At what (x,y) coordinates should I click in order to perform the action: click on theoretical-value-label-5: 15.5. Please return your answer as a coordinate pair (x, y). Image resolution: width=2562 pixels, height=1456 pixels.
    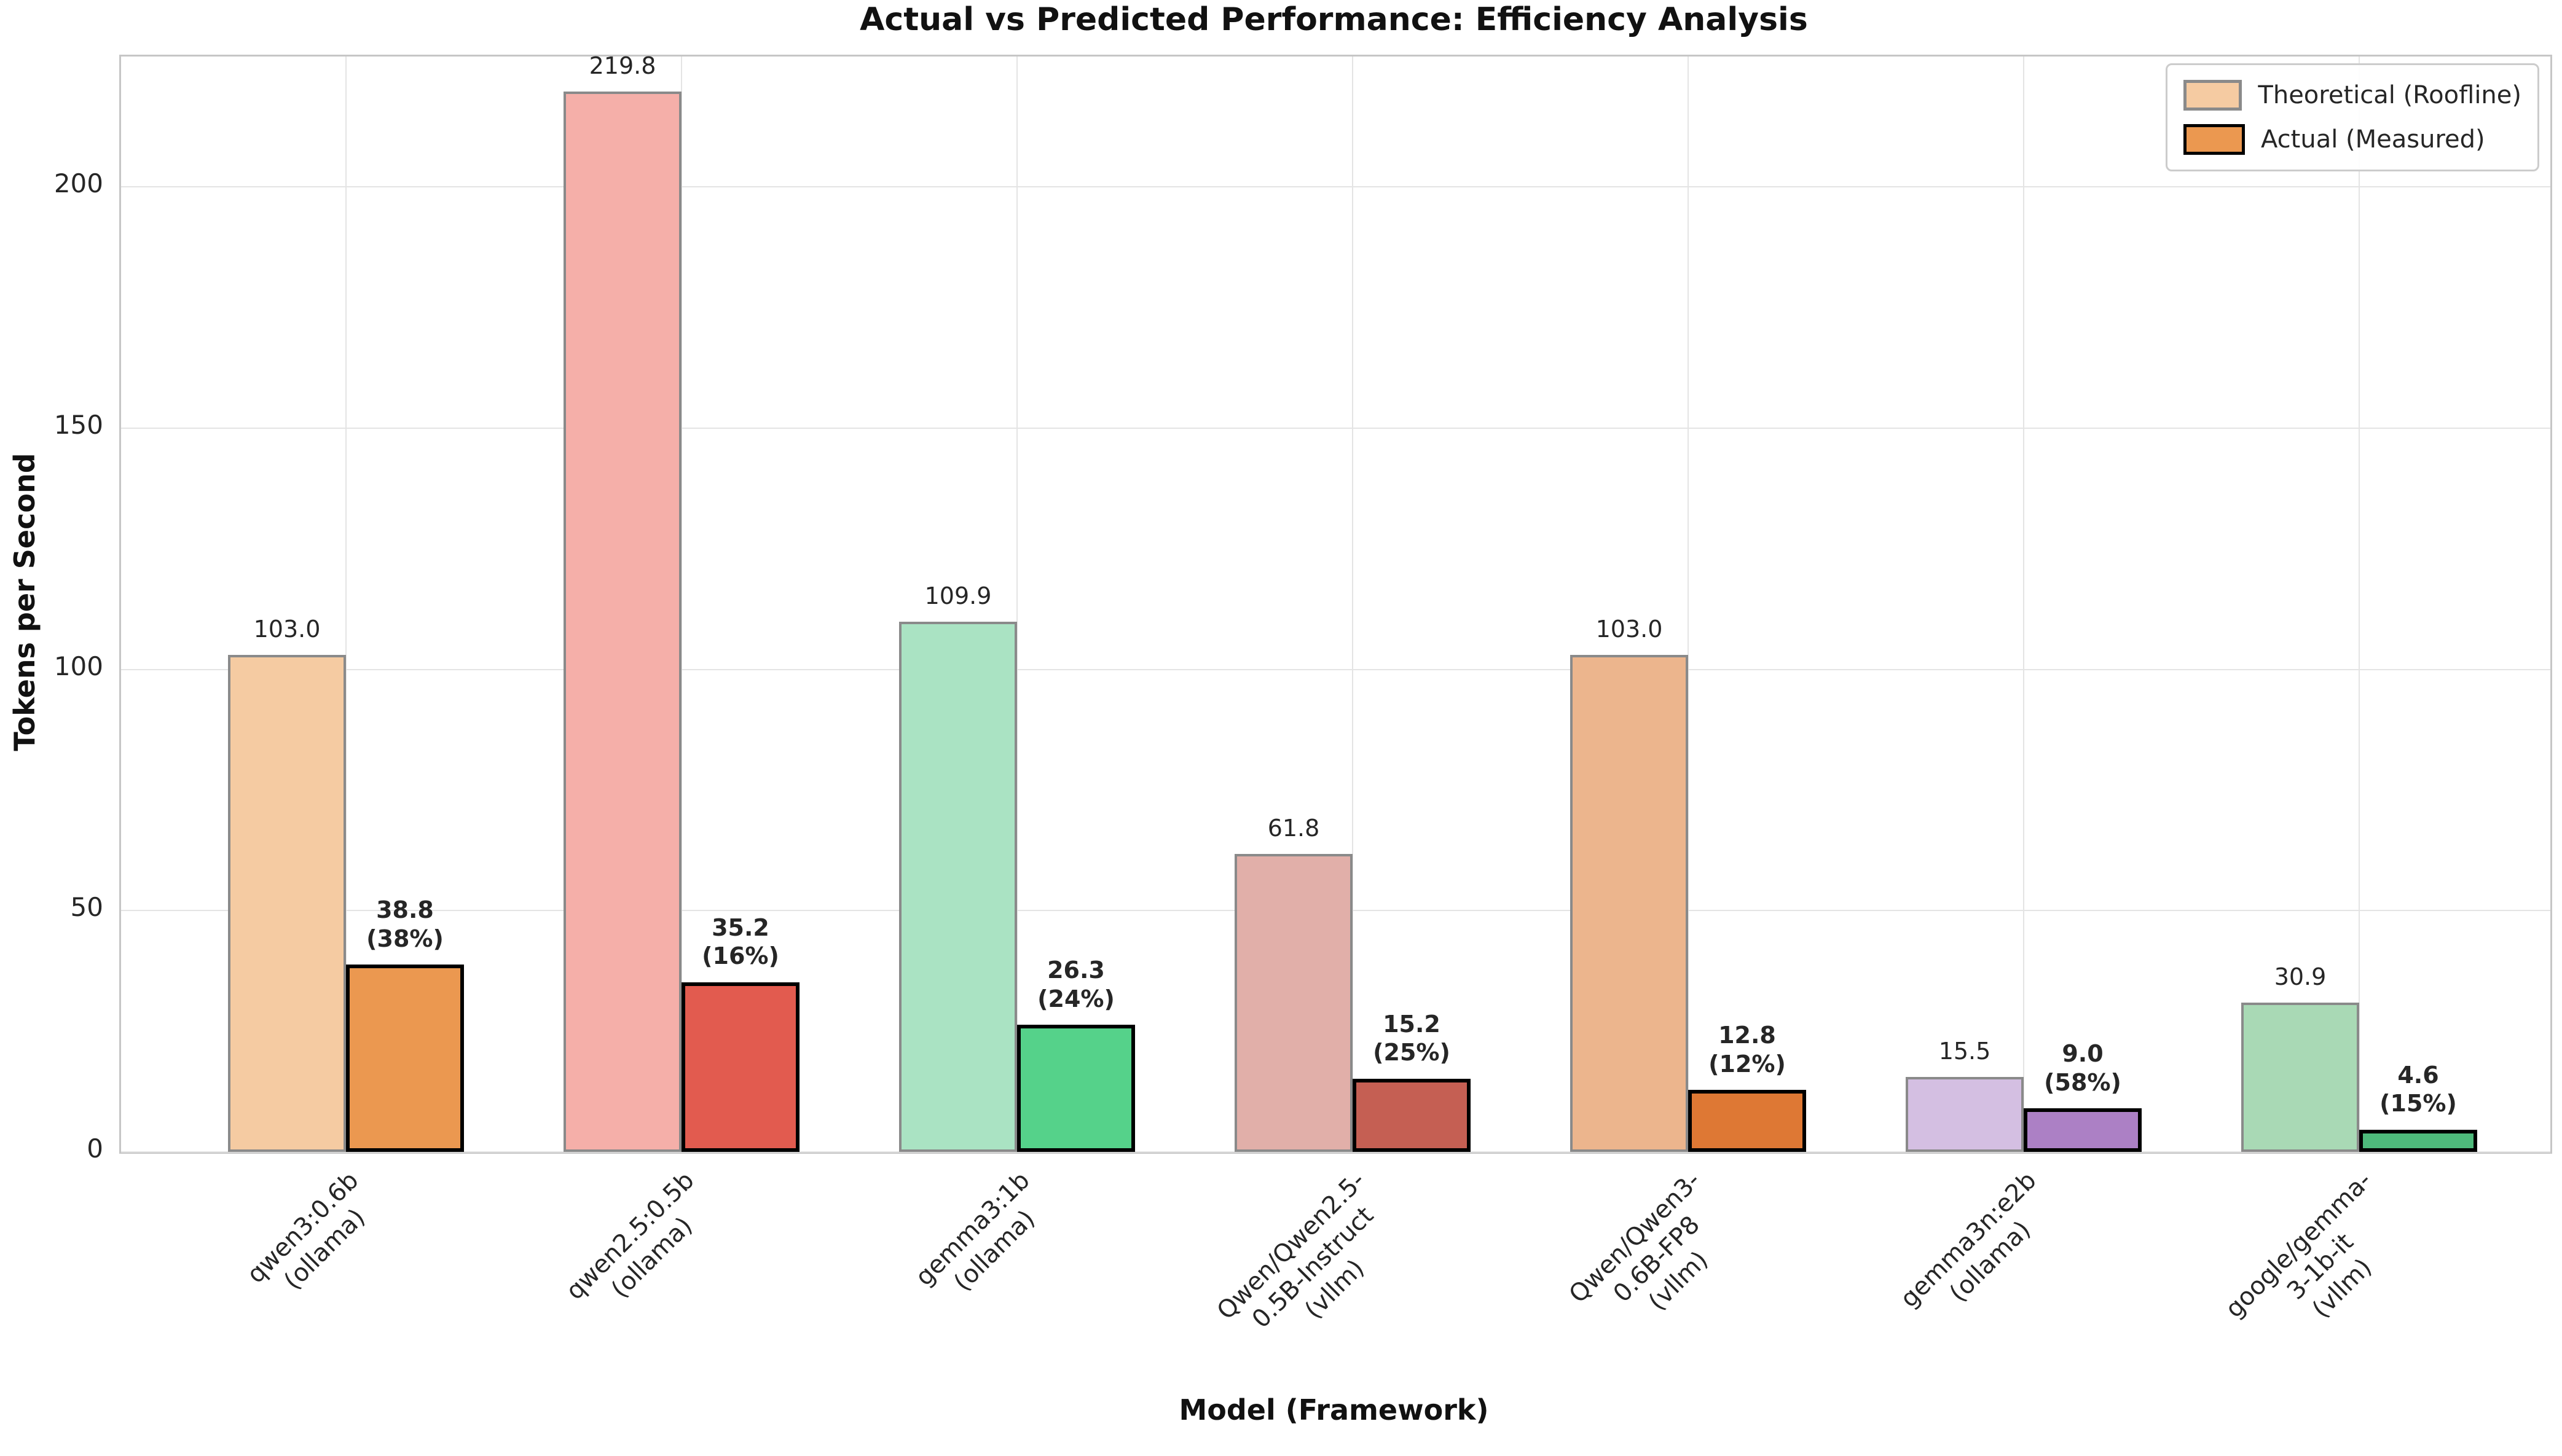
    Looking at the image, I should click on (1964, 1051).